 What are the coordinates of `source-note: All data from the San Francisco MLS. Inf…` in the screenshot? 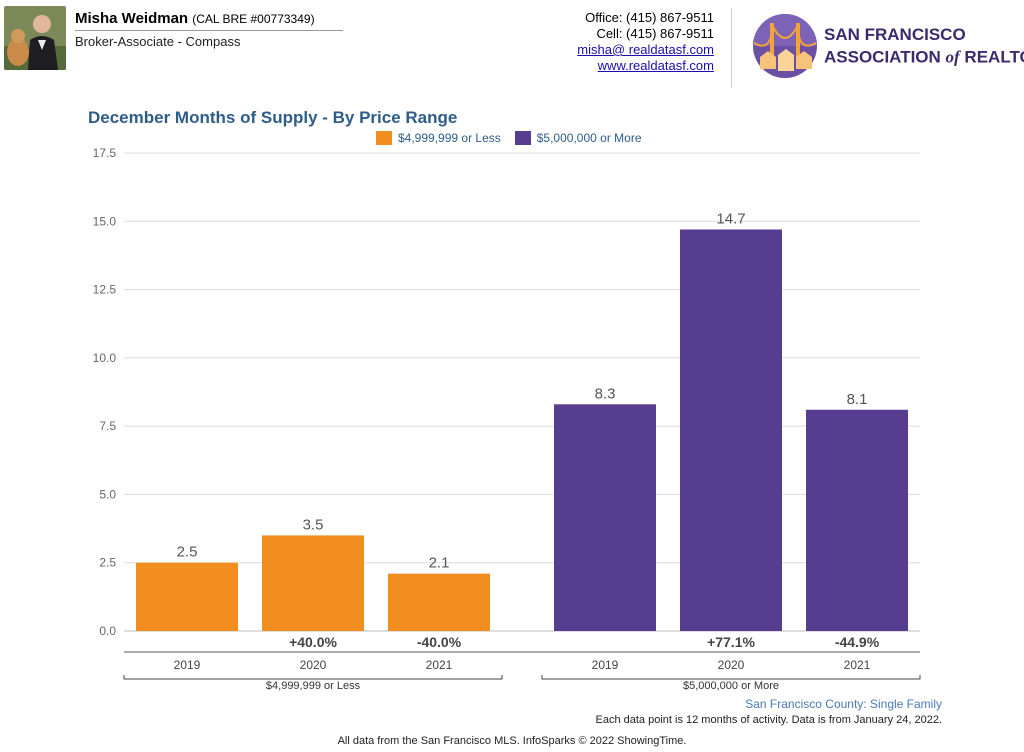 It's located at (512, 741).